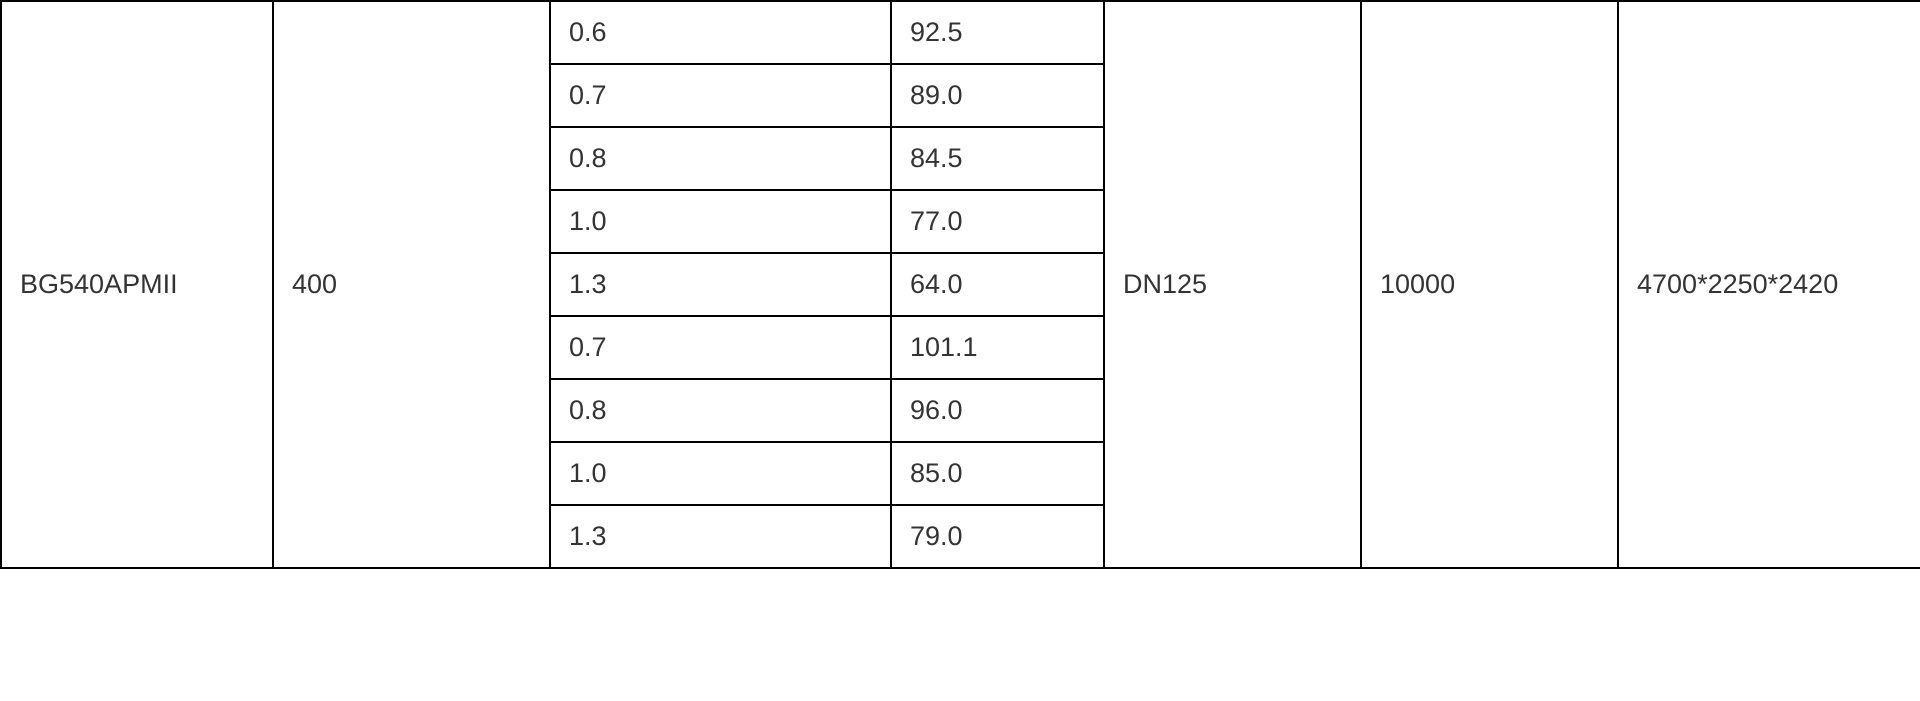 This screenshot has height=701, width=1920. I want to click on cell-dimensions: 4700*2250*2420, so click(1768, 284).